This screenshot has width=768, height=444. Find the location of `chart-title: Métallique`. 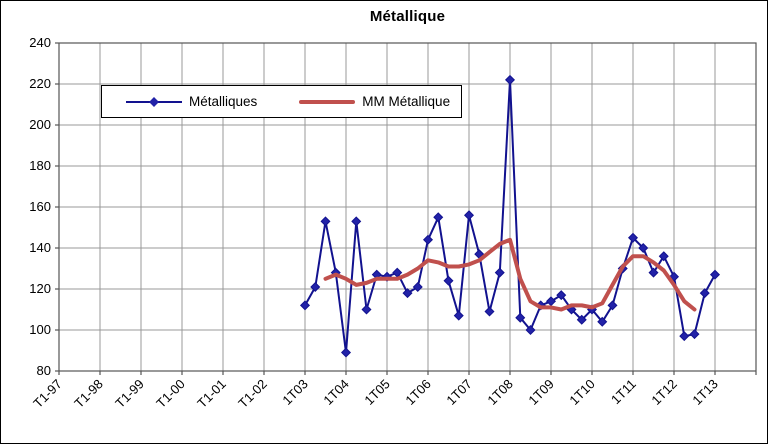

chart-title: Métallique is located at coordinates (407, 16).